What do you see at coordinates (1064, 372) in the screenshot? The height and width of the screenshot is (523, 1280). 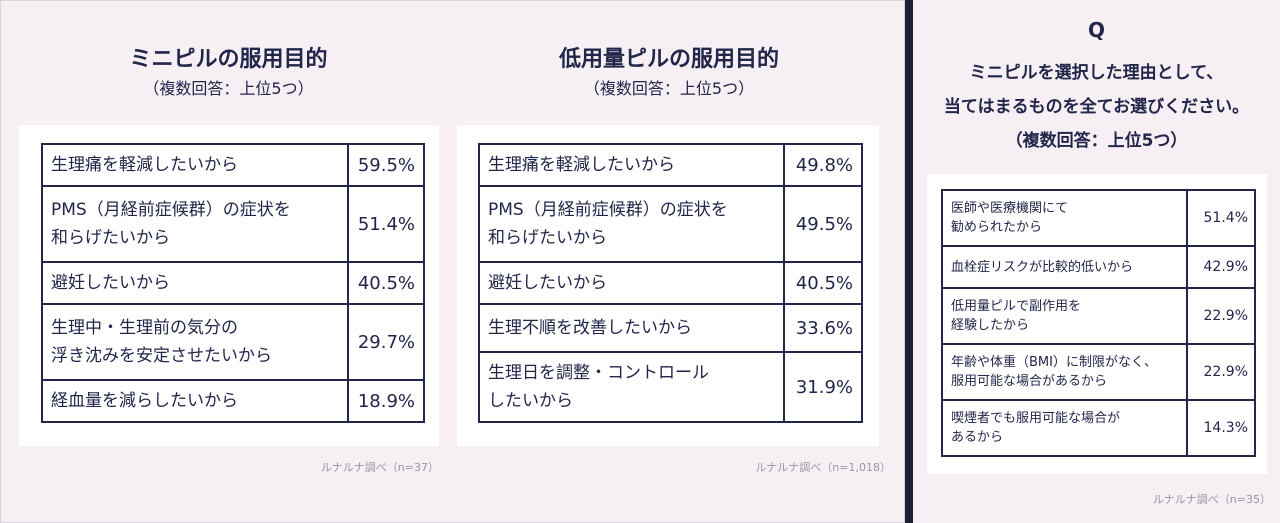 I see `reason-cell: 年齢や体重（BMI）に制限がなく、 服用可能な場合があるから` at bounding box center [1064, 372].